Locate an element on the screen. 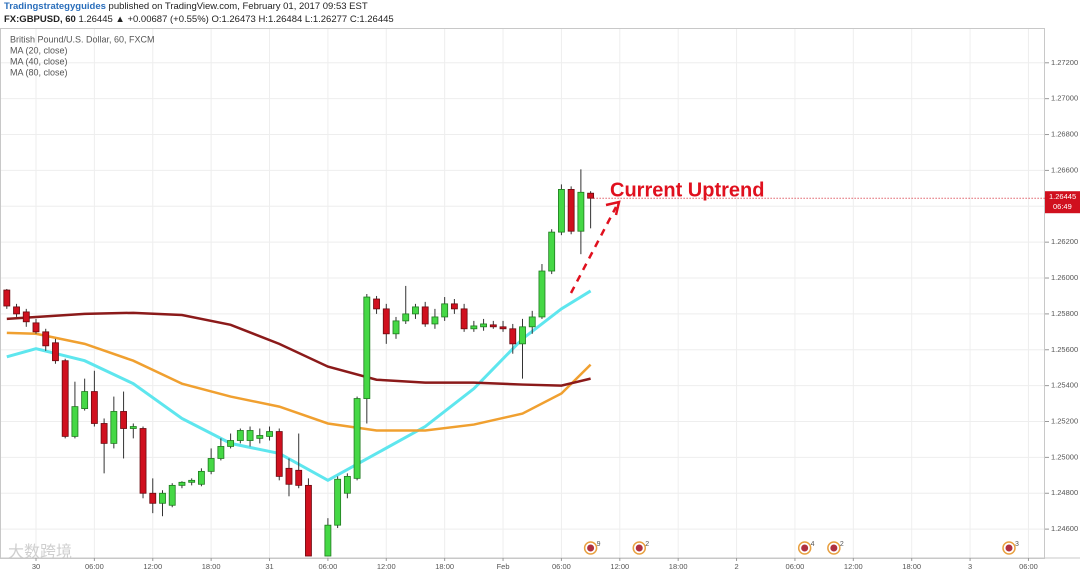 This screenshot has width=1080, height=575. x-tick-label: 2 is located at coordinates (736, 566).